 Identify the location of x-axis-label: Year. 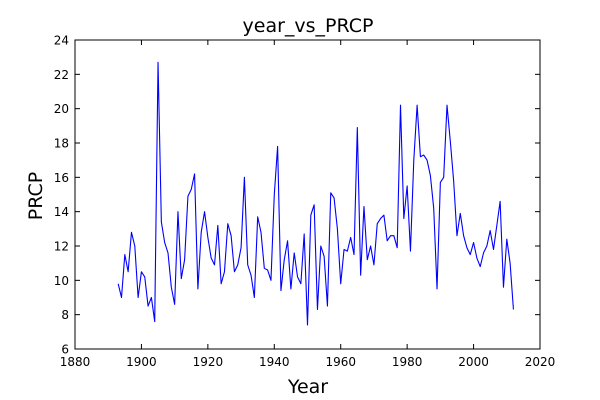
(307, 387).